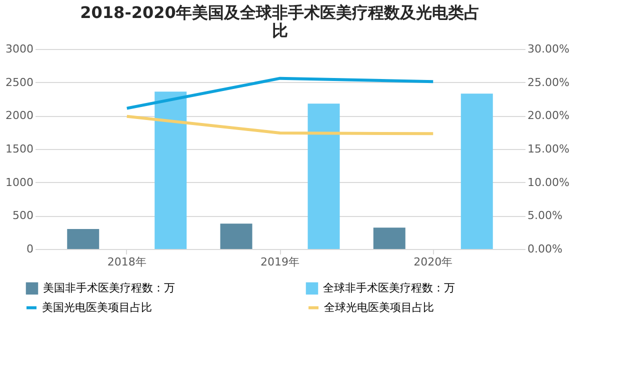  Describe the element at coordinates (20, 182) in the screenshot. I see `y-tick-label: 1000` at that location.